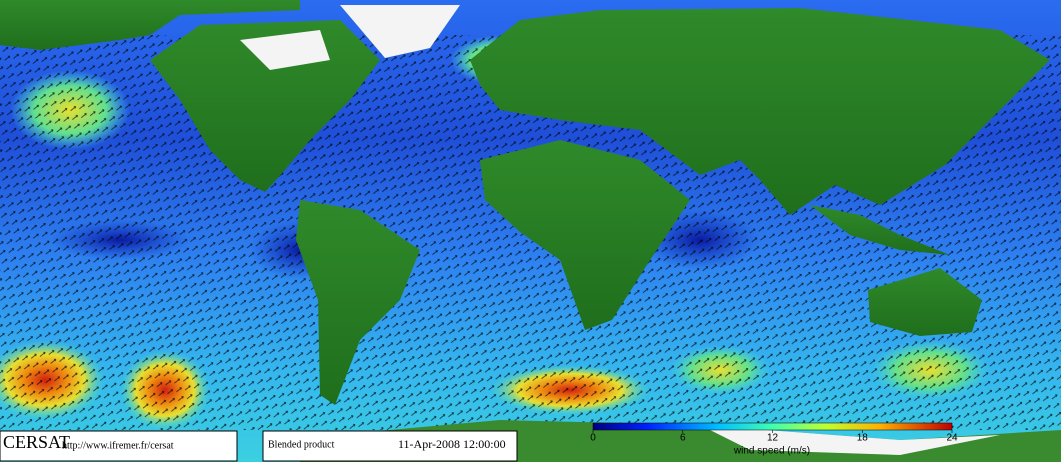  I want to click on colorbar-tick-label: 18, so click(863, 438).